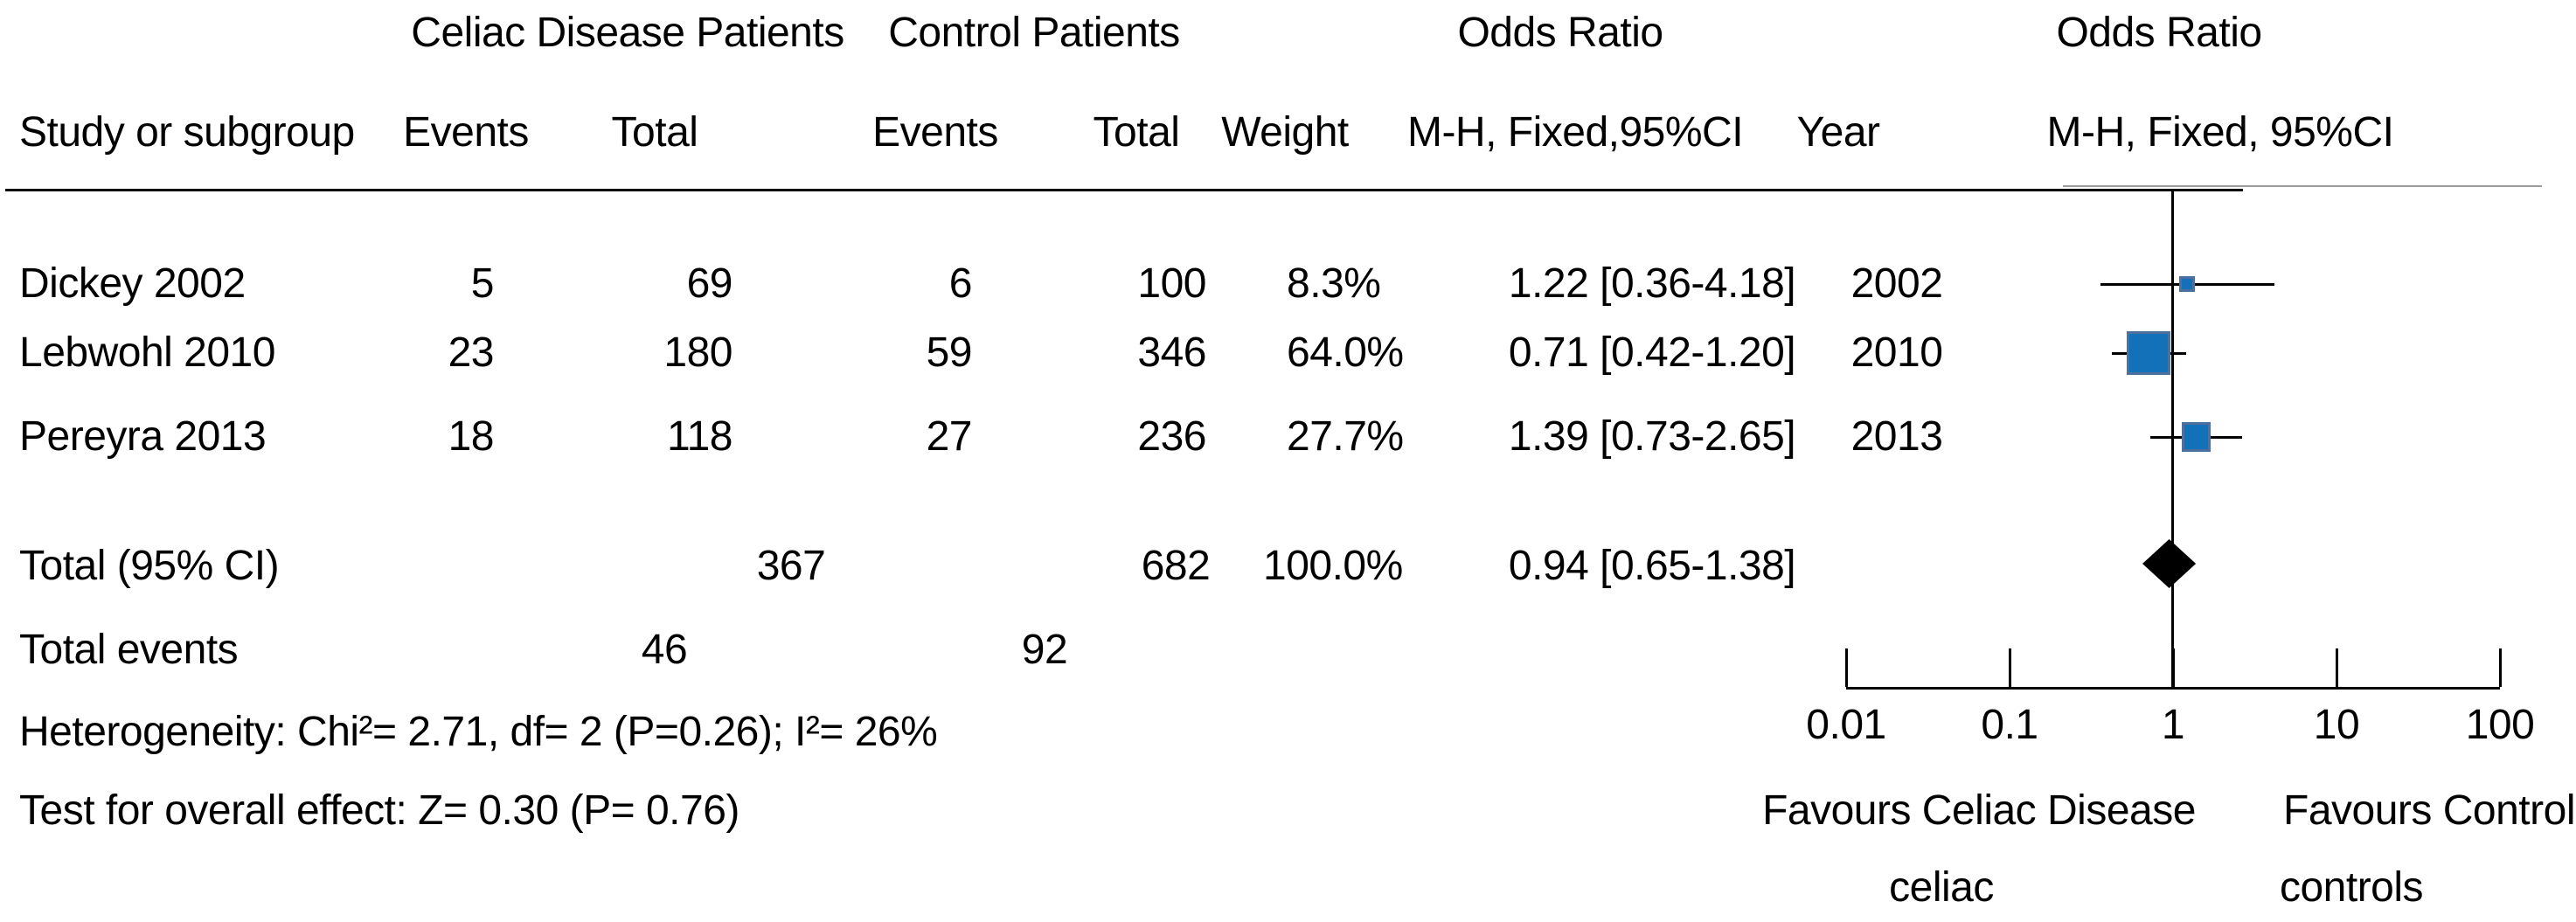 The width and height of the screenshot is (2576, 922). What do you see at coordinates (2336, 725) in the screenshot?
I see `axis-tick-label: 10` at bounding box center [2336, 725].